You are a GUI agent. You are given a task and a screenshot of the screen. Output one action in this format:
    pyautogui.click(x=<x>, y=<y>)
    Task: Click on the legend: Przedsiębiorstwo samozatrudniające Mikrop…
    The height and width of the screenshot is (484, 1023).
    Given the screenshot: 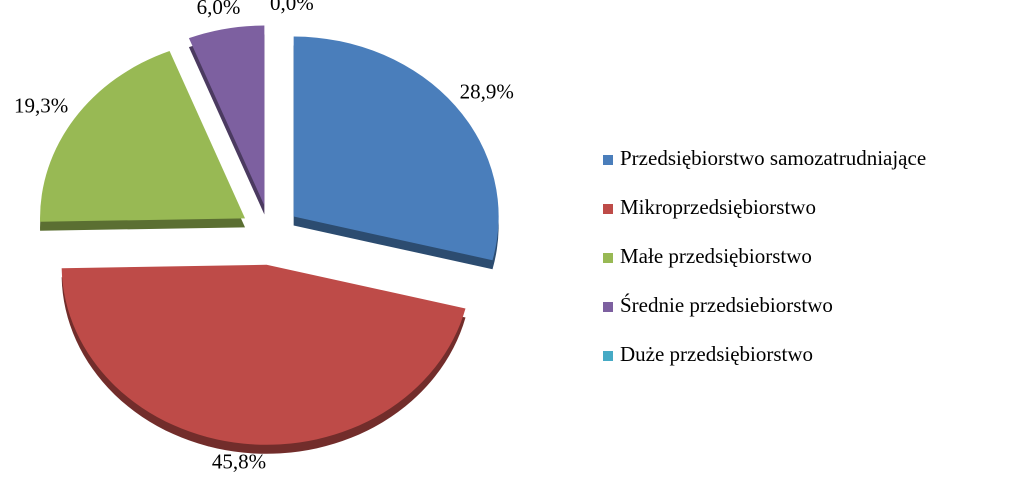 What is the action you would take?
    pyautogui.click(x=764, y=256)
    